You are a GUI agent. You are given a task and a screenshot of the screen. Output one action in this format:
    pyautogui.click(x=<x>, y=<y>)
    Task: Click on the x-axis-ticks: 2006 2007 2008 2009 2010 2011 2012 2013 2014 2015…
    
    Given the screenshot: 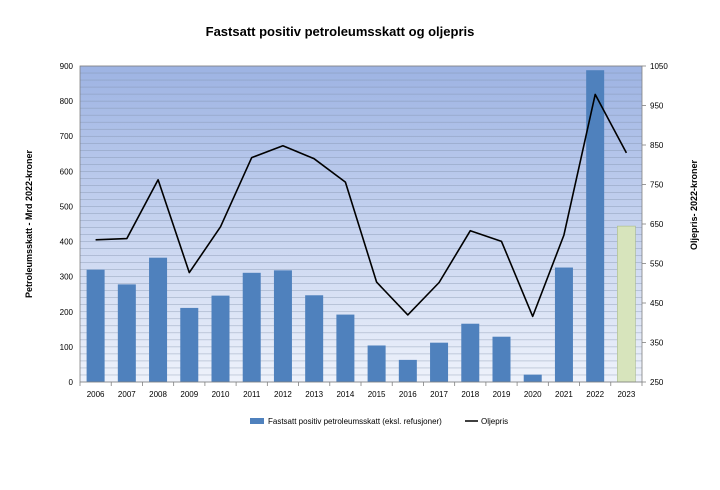 What is the action you would take?
    pyautogui.click(x=361, y=390)
    